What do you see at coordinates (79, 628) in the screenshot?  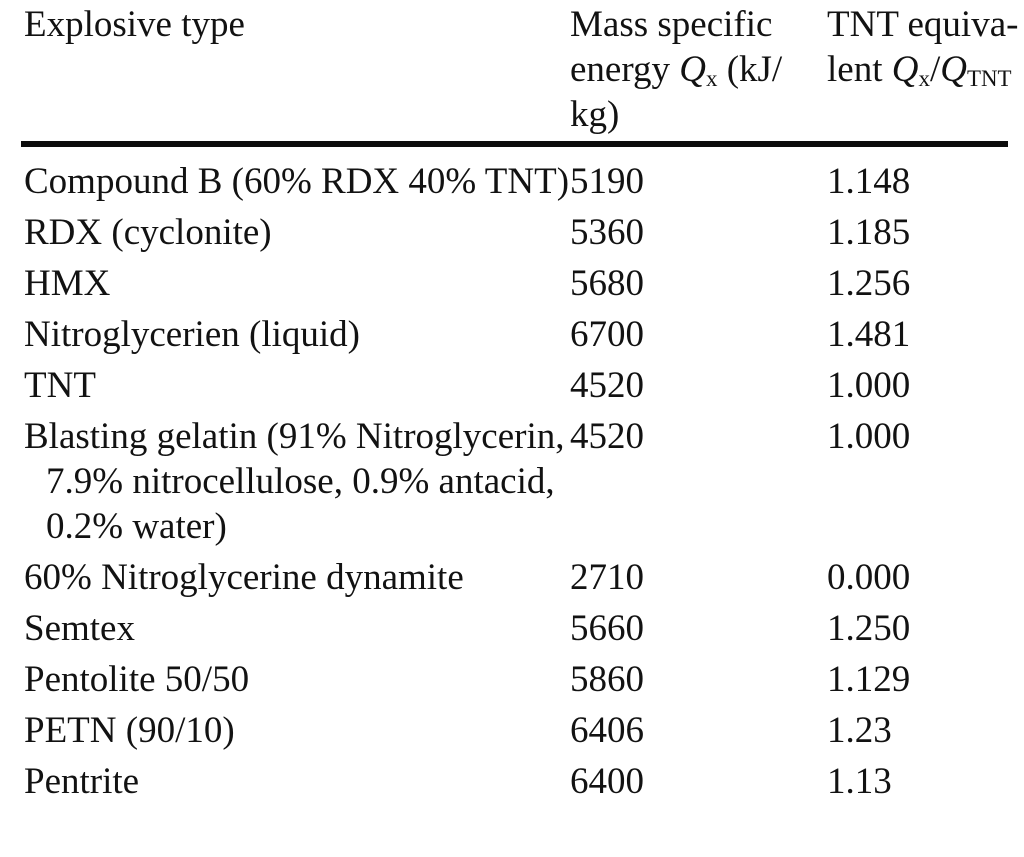 I see `explosive-name: Semtex` at bounding box center [79, 628].